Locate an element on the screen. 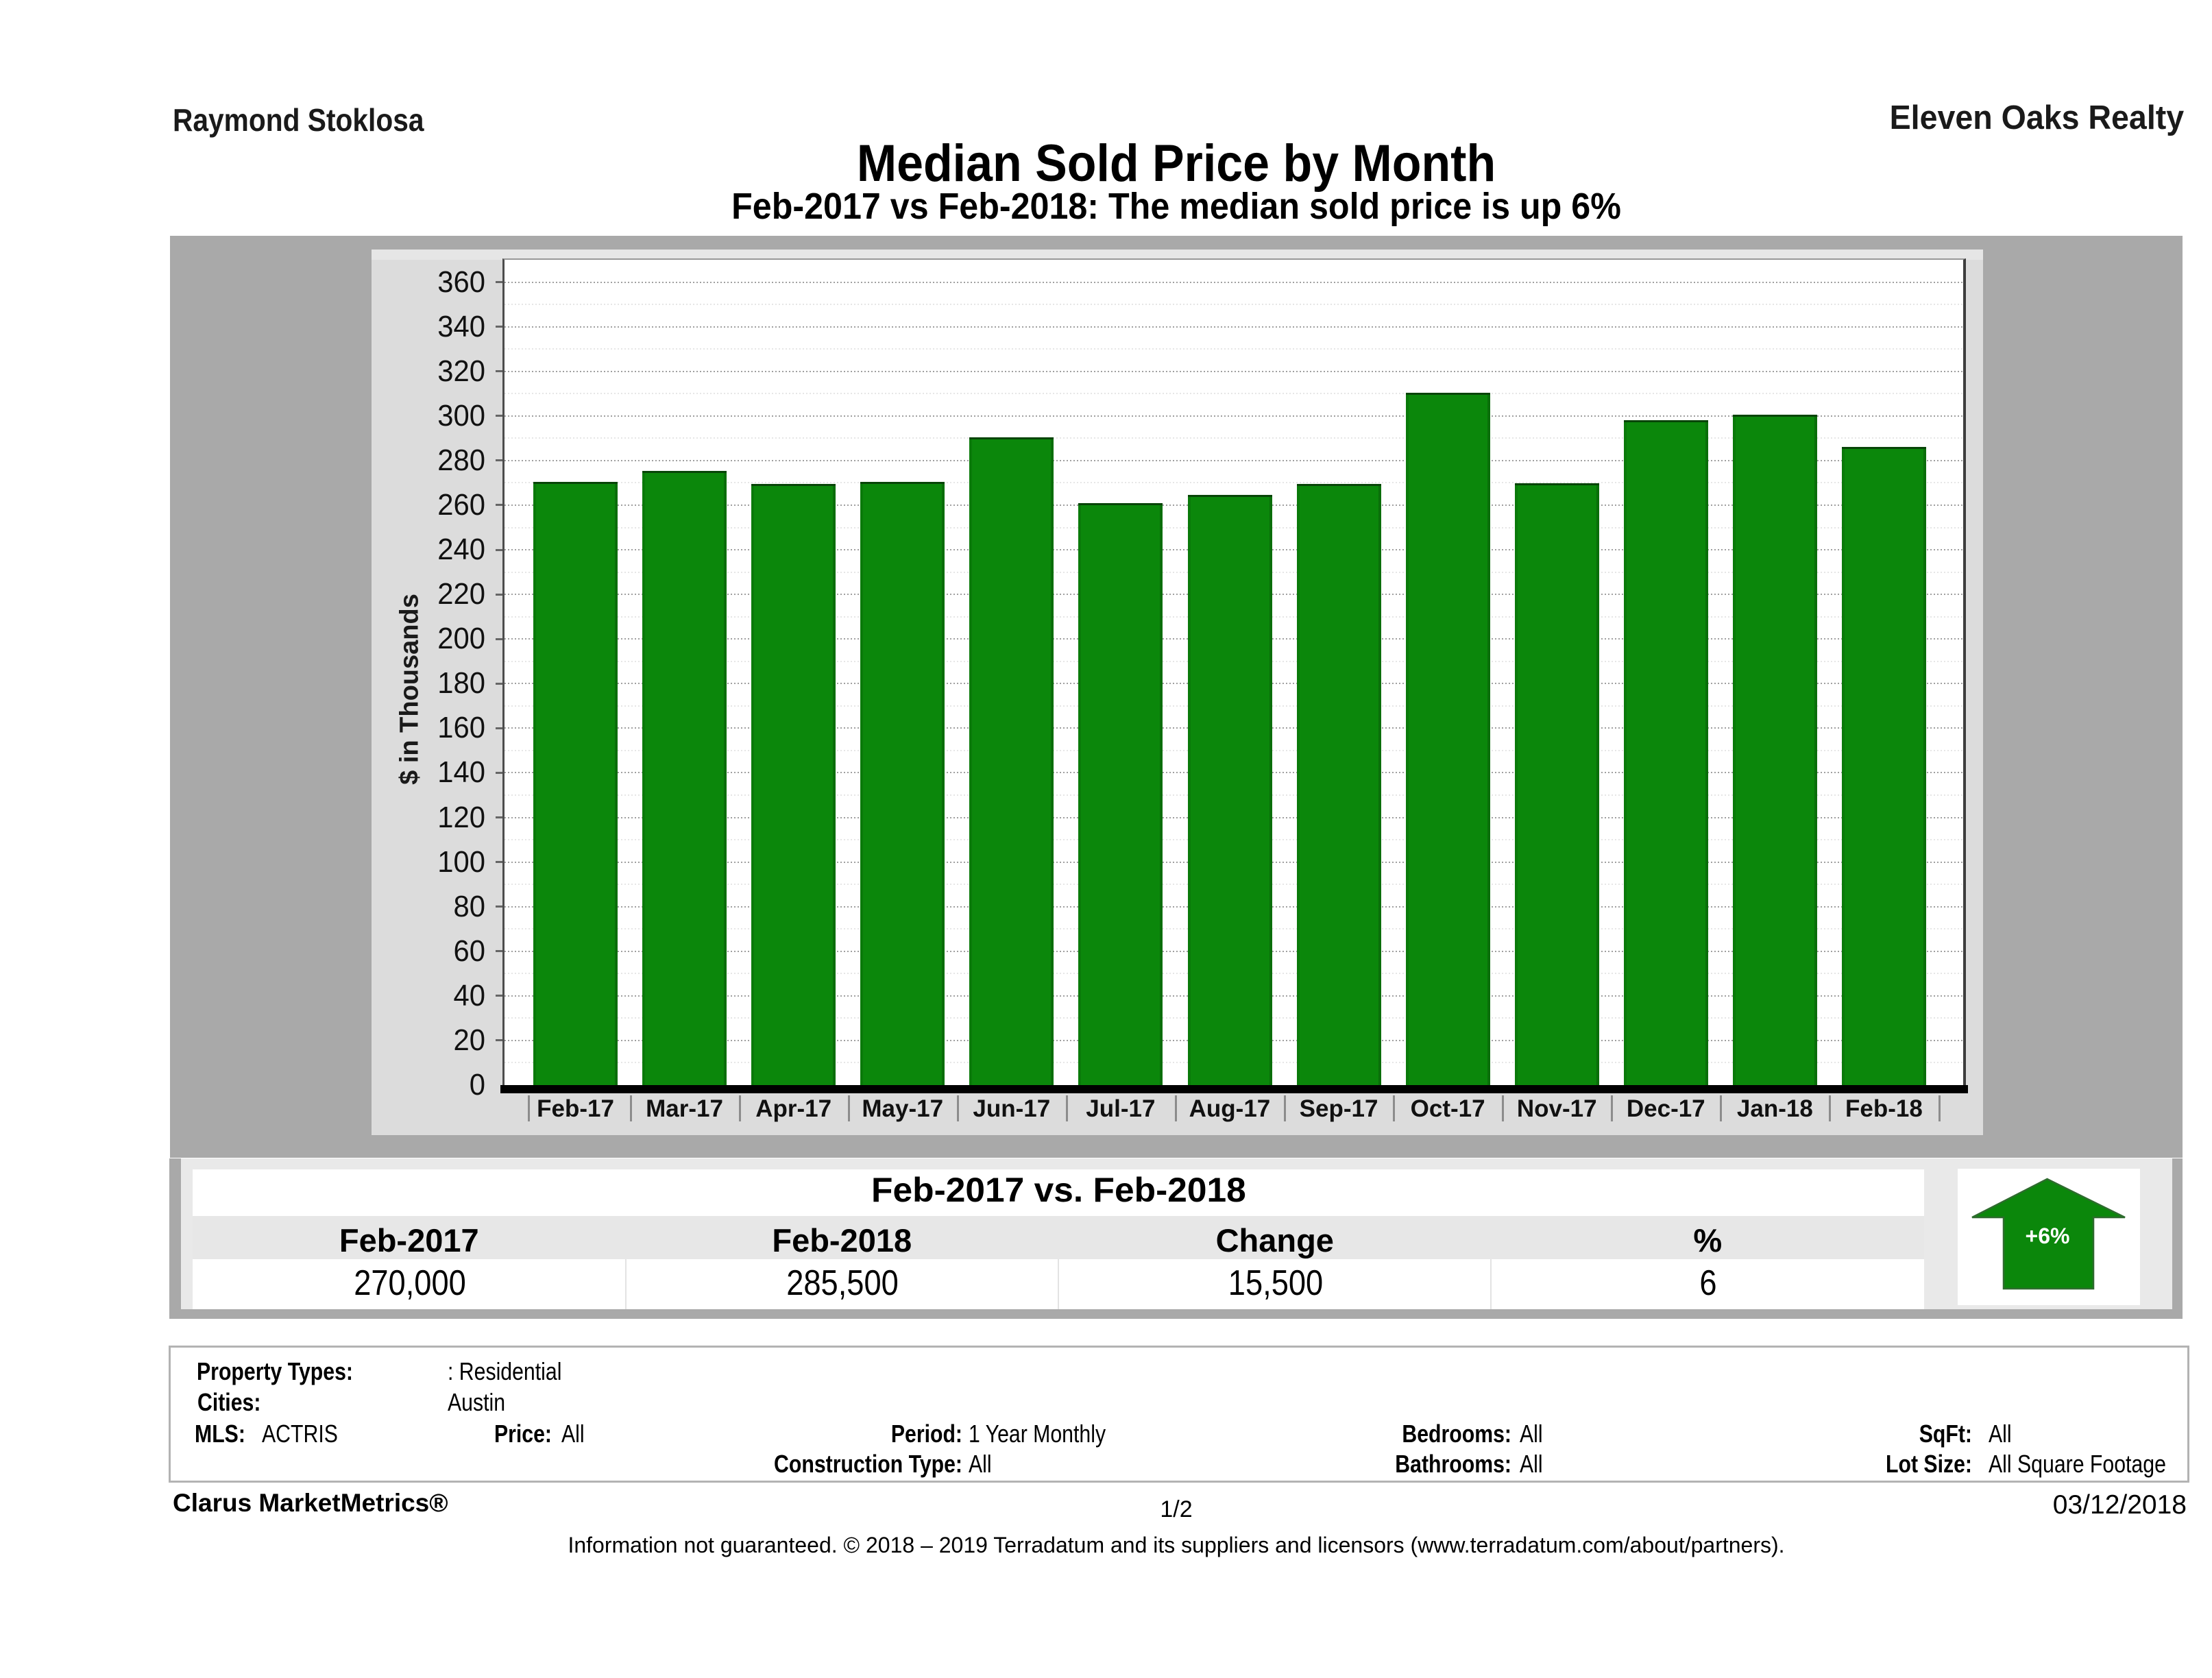 The image size is (2212, 1678). svg-text: +6% is located at coordinates (2048, 1236).